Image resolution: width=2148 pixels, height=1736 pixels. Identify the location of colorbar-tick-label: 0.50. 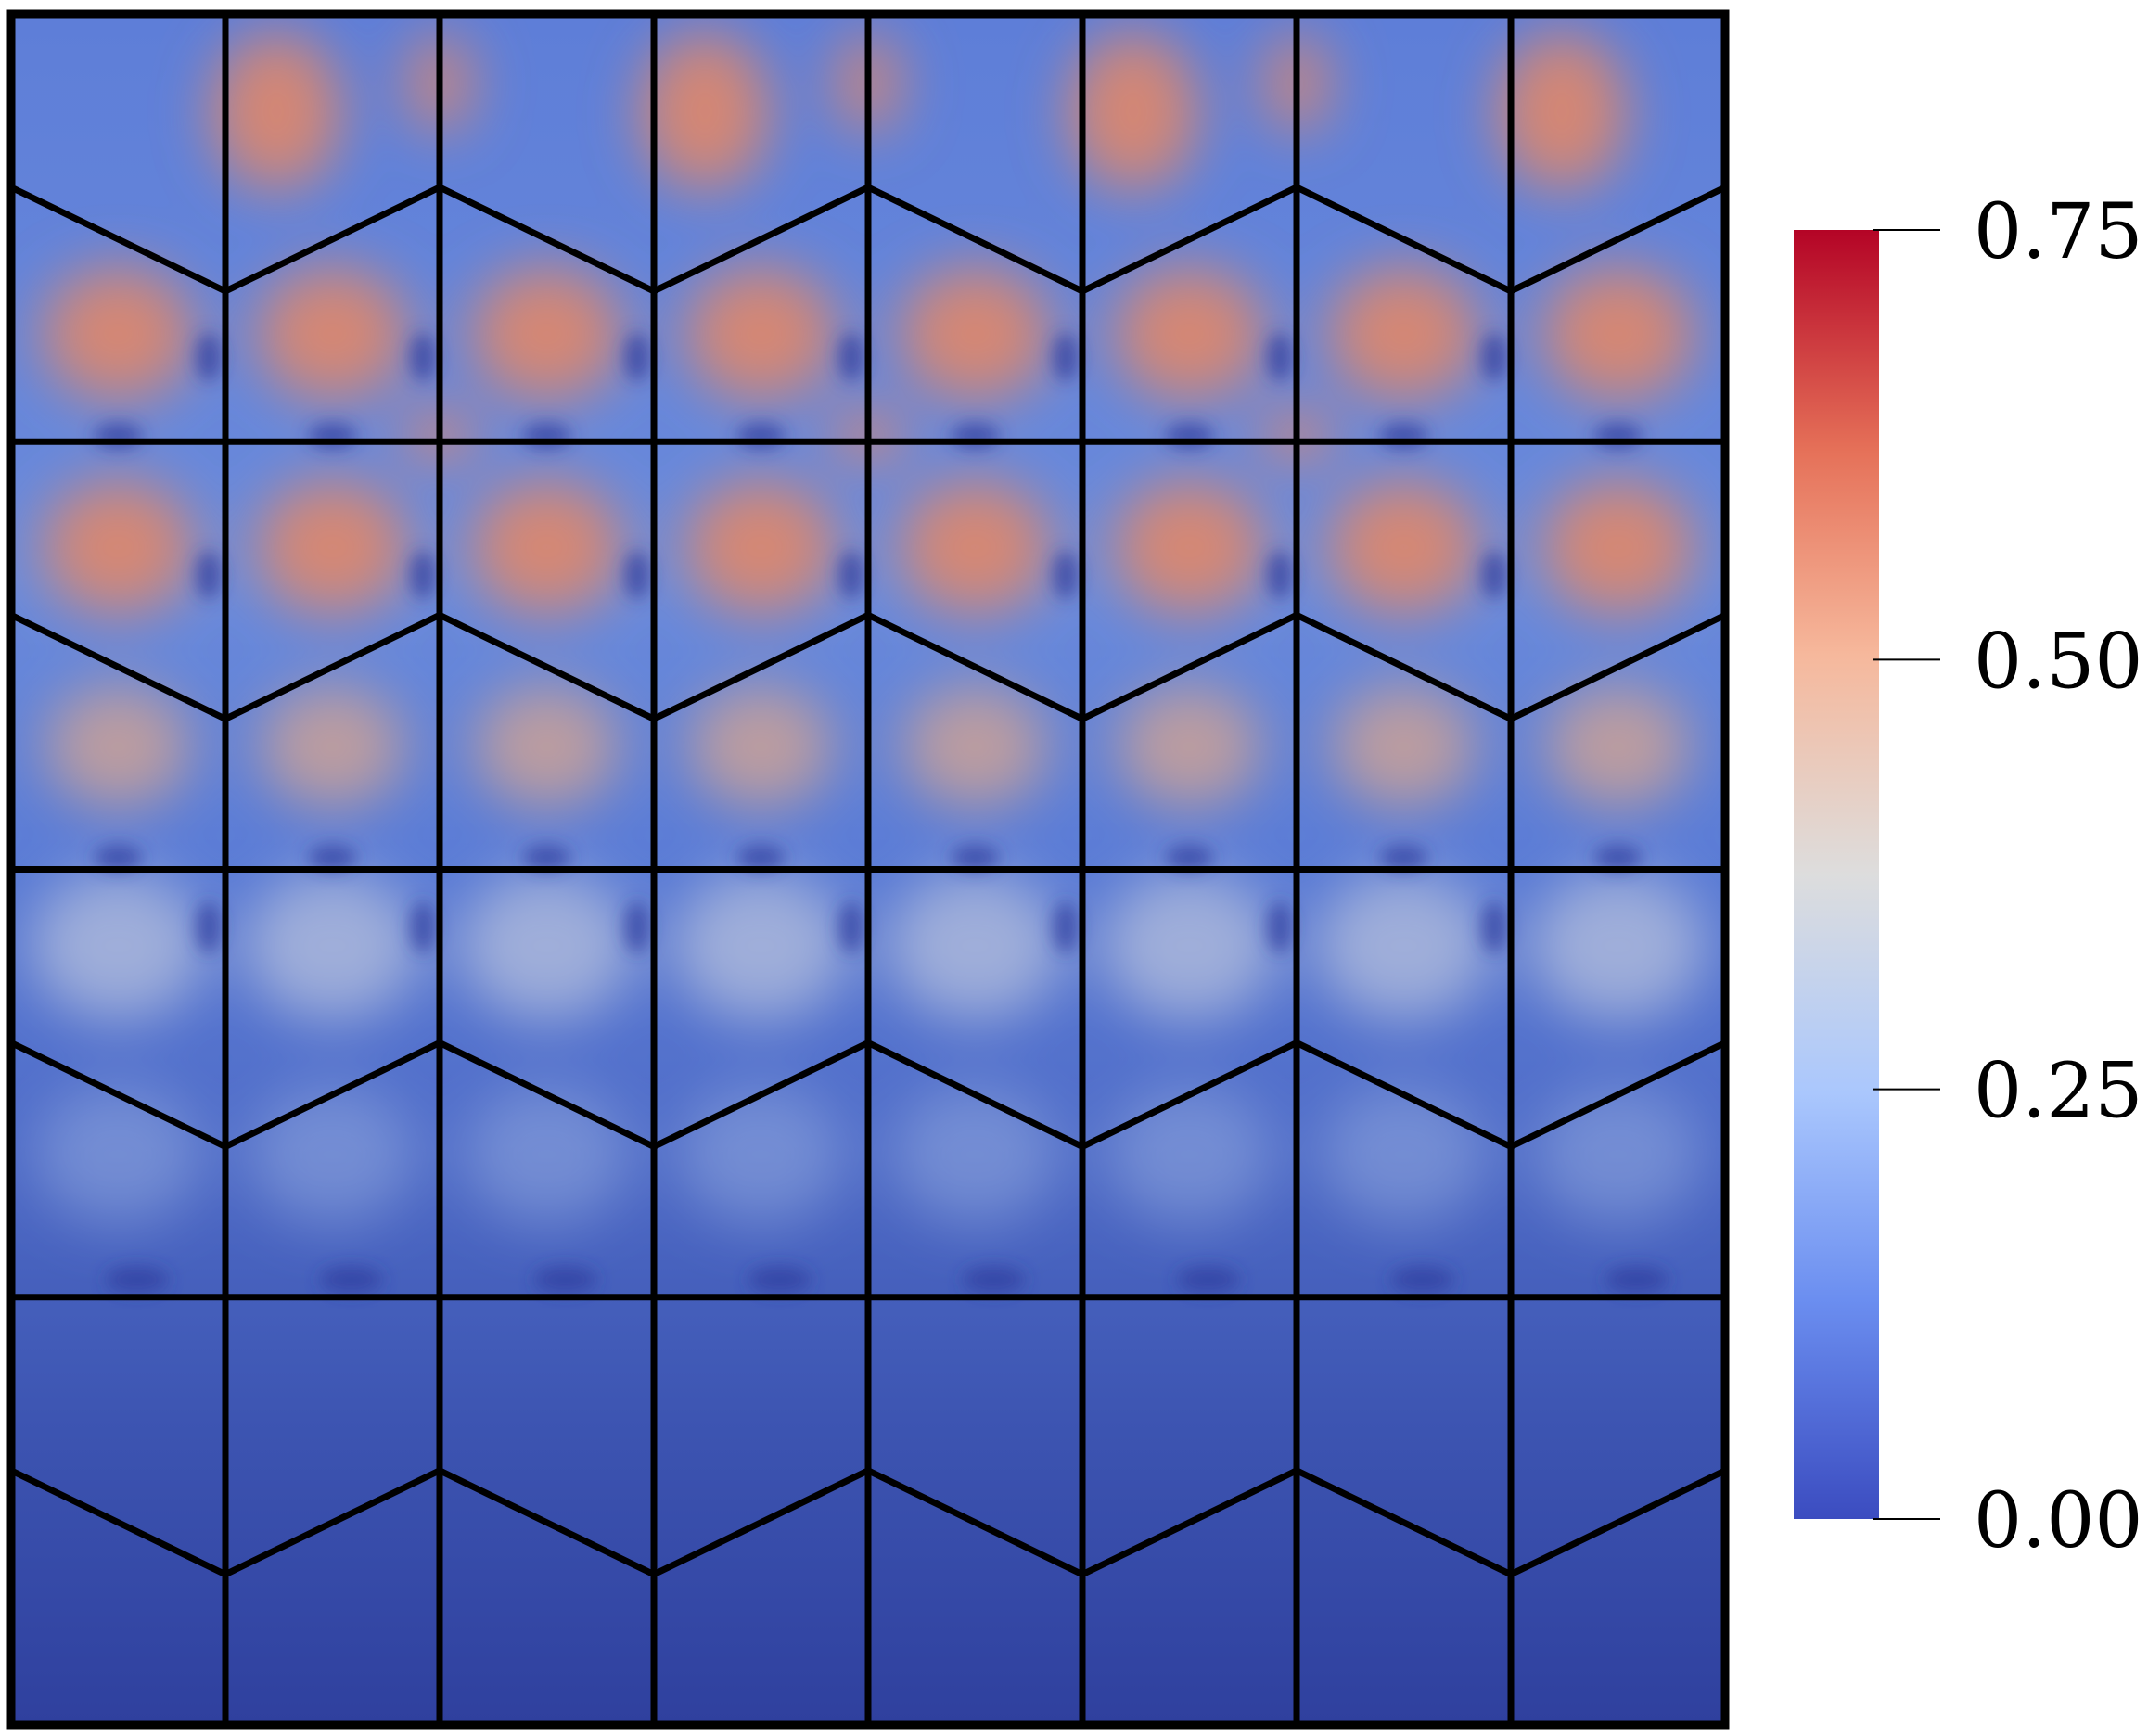
(2058, 662).